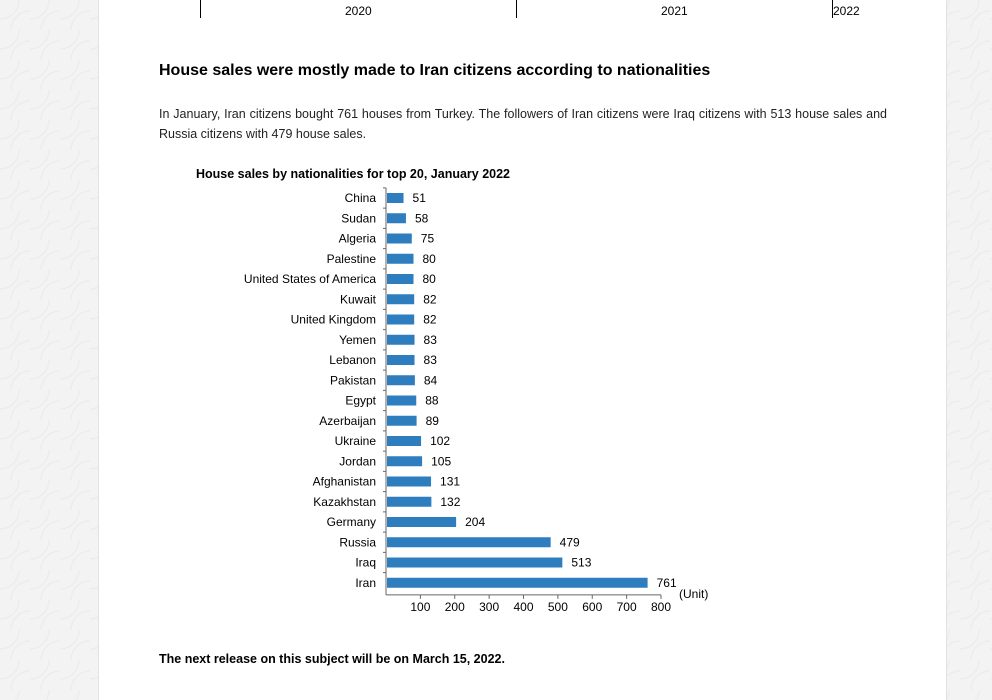 This screenshot has width=992, height=700. I want to click on category-label: Jordan, so click(357, 461).